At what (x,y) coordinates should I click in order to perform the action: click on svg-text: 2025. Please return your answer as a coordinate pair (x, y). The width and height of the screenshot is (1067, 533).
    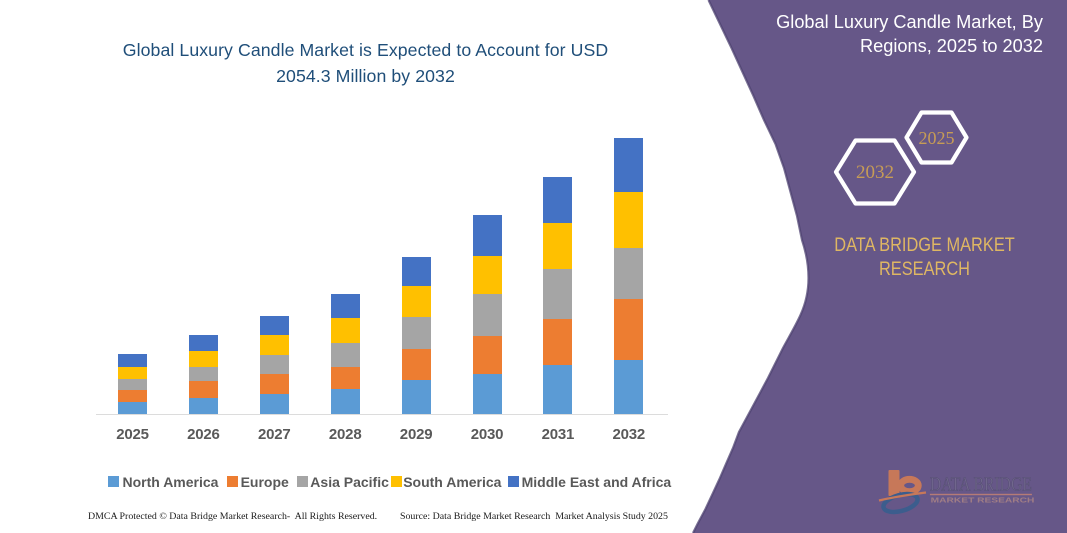
    Looking at the image, I should click on (937, 138).